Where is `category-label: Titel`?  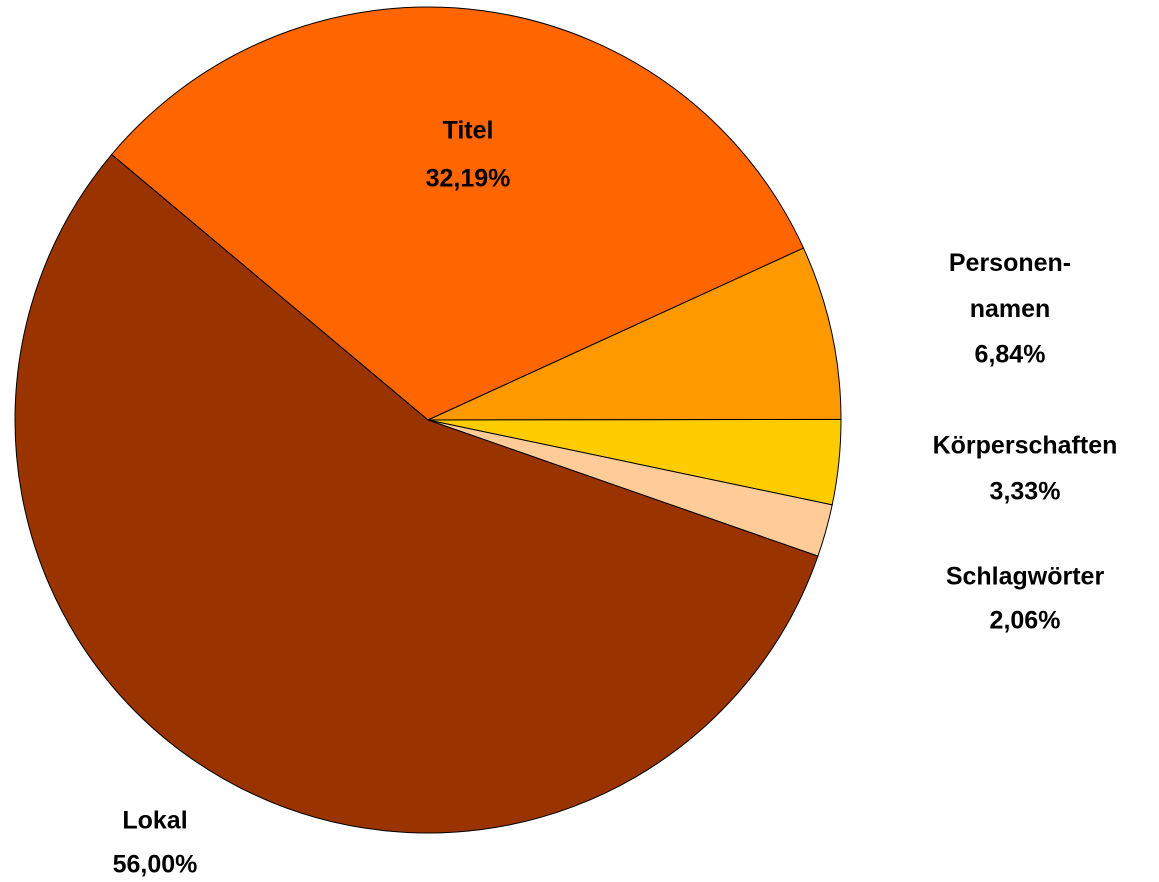
category-label: Titel is located at coordinates (468, 131).